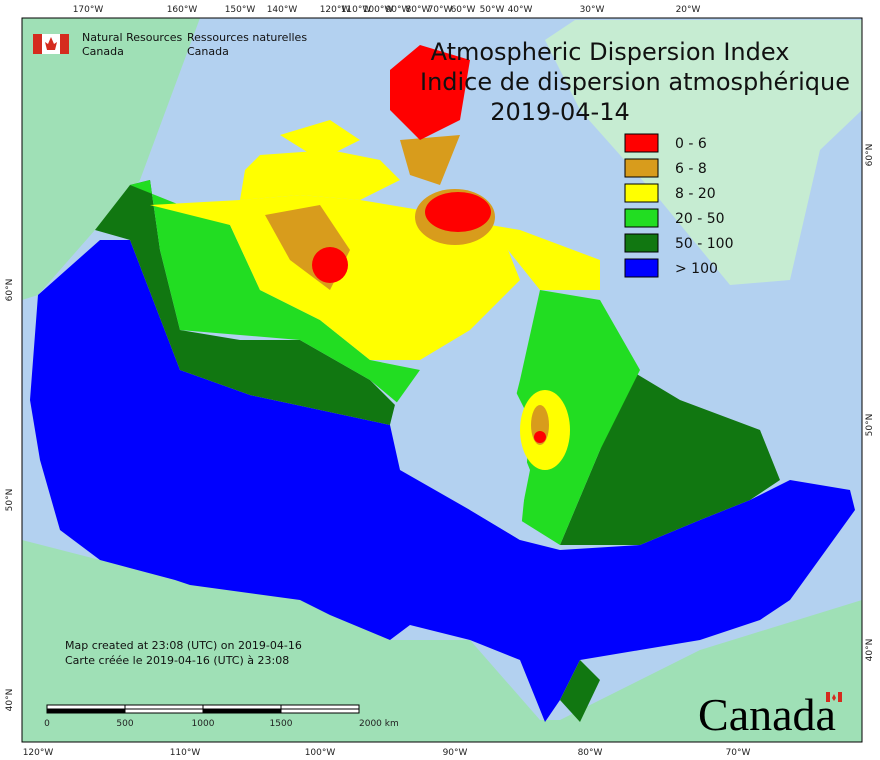 This screenshot has width=880, height=760. What do you see at coordinates (695, 194) in the screenshot?
I see `legend-label: 8 - 20` at bounding box center [695, 194].